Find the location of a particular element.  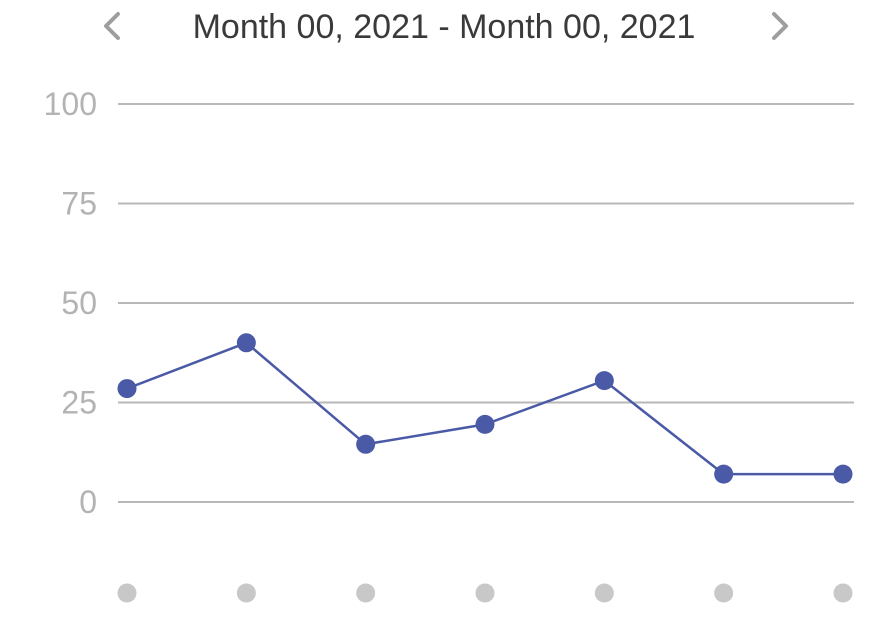

y-tick-label: 0 is located at coordinates (88, 502).